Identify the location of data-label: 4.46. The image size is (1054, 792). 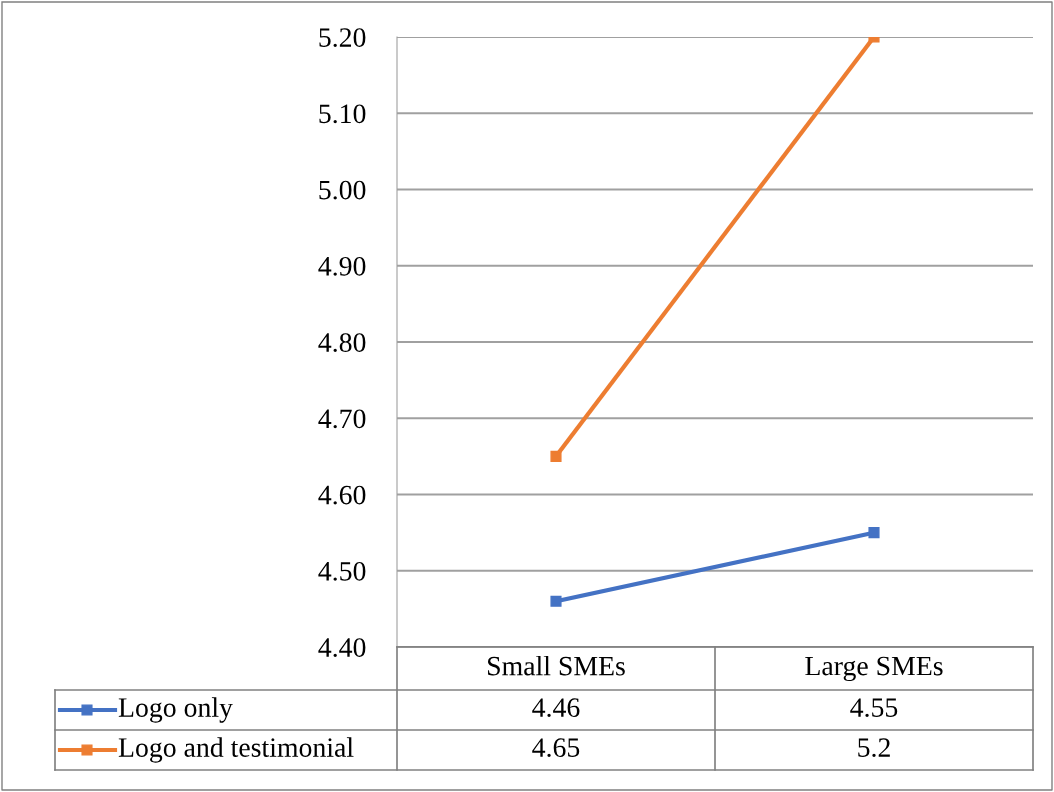
(556, 708).